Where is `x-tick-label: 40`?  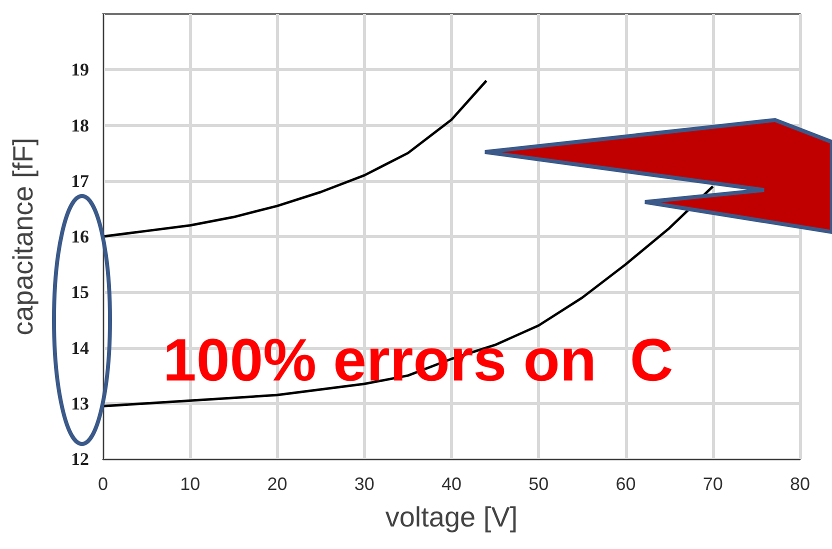 x-tick-label: 40 is located at coordinates (451, 484).